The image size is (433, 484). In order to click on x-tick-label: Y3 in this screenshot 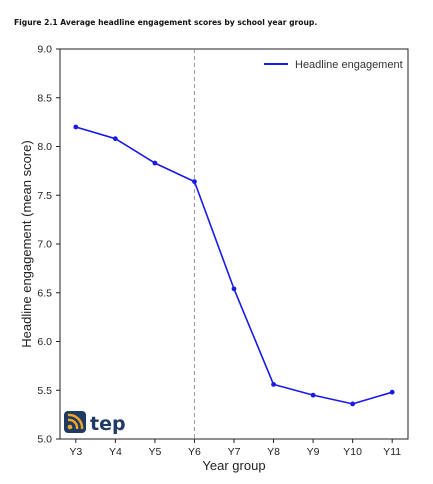, I will do `click(75, 452)`.